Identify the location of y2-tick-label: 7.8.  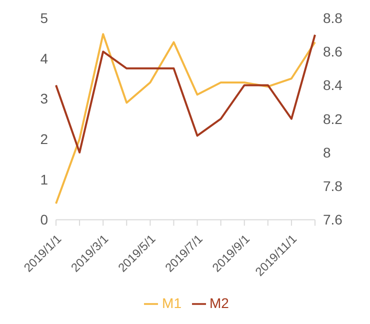
(333, 186).